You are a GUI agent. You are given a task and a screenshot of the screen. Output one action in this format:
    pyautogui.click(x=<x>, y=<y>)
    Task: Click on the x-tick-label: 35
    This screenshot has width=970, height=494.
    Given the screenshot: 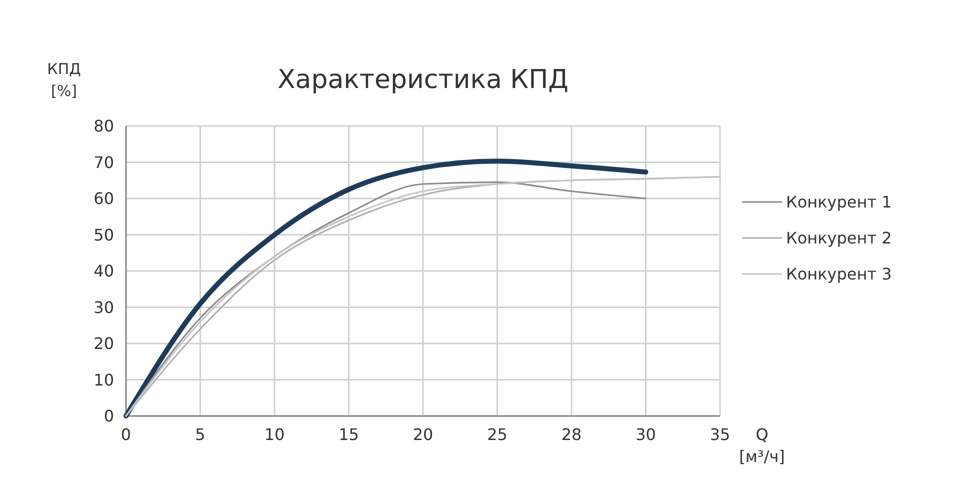 What is the action you would take?
    pyautogui.click(x=720, y=434)
    